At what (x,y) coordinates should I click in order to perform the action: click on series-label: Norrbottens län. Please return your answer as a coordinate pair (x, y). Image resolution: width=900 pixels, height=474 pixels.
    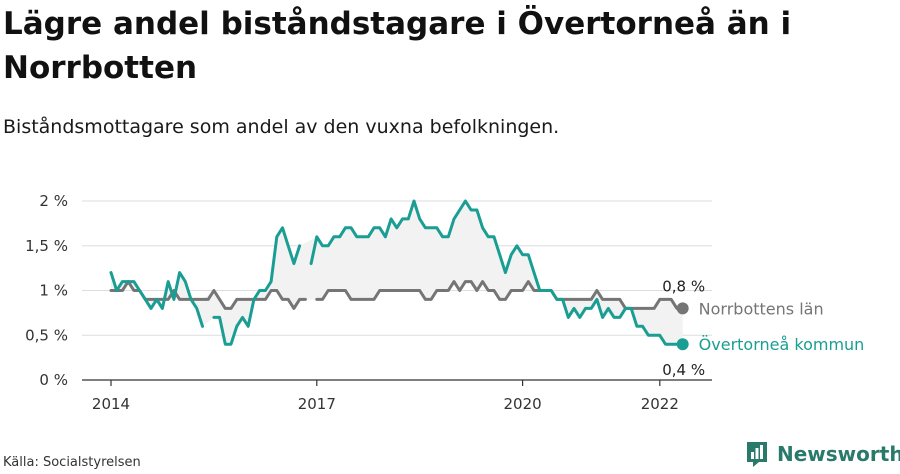
    Looking at the image, I should click on (761, 308).